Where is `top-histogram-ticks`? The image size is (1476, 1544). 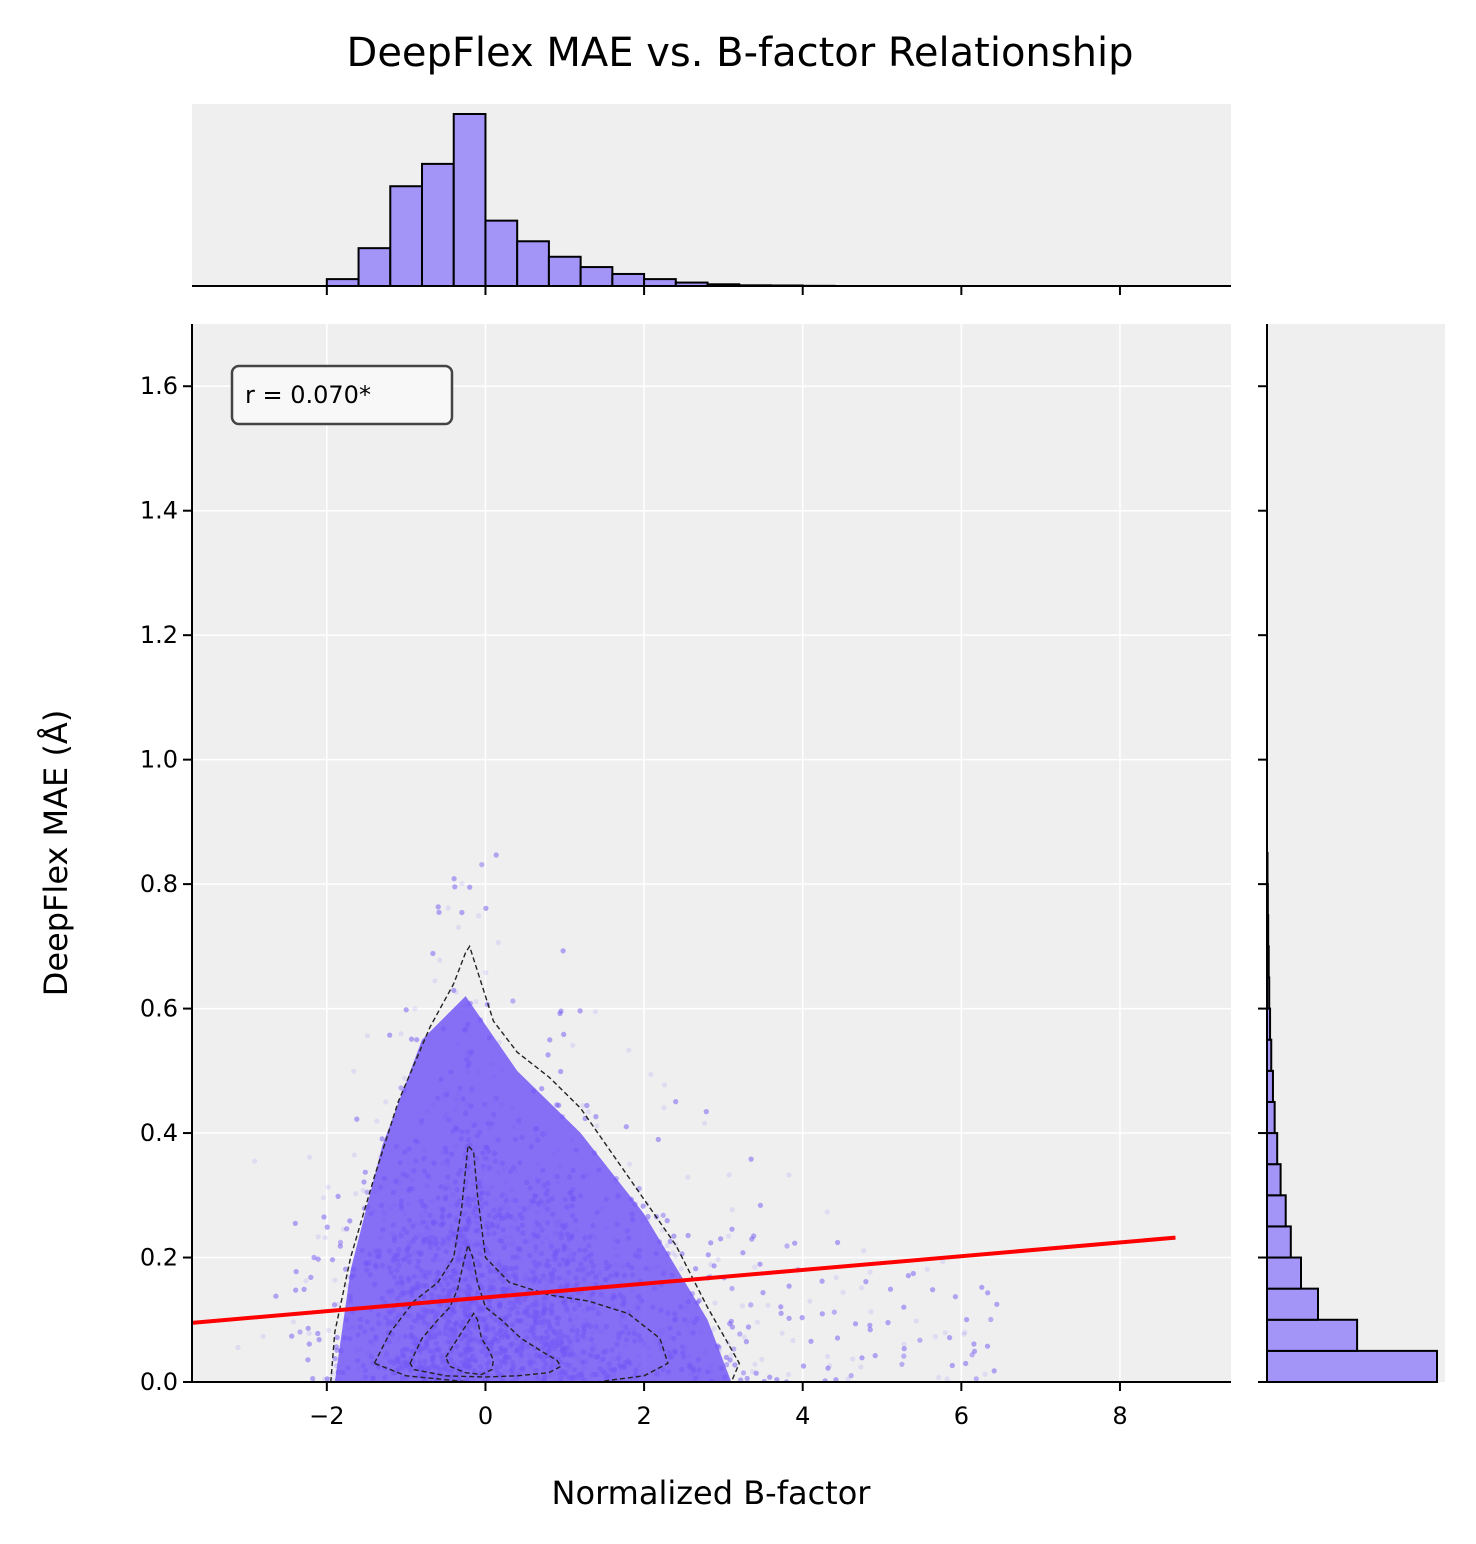
top-histogram-ticks is located at coordinates (723, 290).